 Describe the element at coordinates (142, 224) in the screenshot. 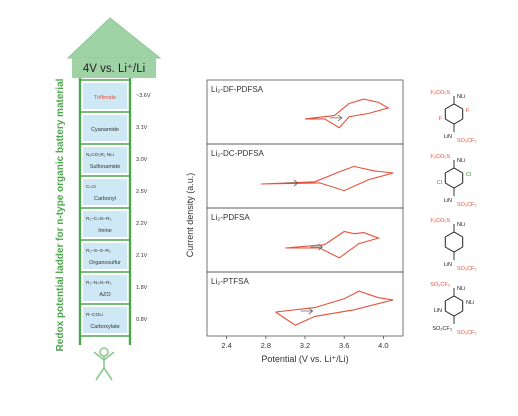

I see `ladder-rung-potential: 2.2V` at that location.